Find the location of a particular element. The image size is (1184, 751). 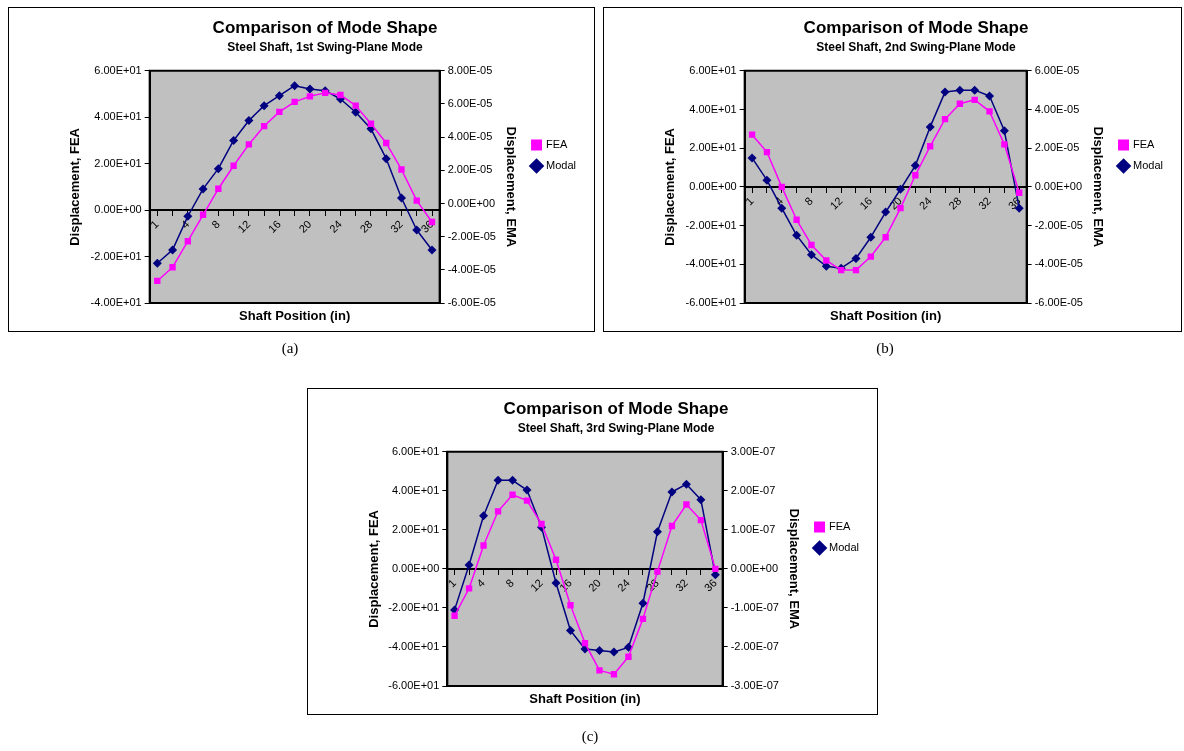

x-tick-label: 20 is located at coordinates (594, 585).